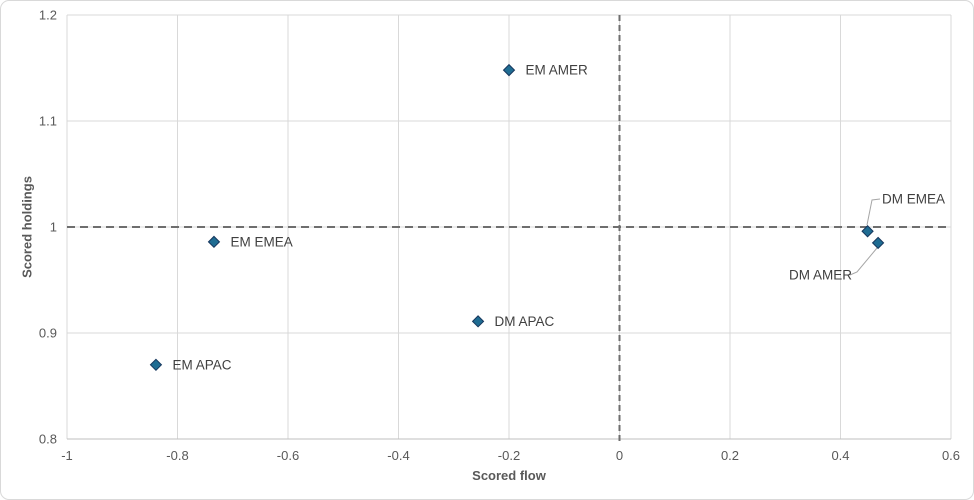 The image size is (974, 500). What do you see at coordinates (261, 241) in the screenshot?
I see `data-label-em-emea: EM EMEA` at bounding box center [261, 241].